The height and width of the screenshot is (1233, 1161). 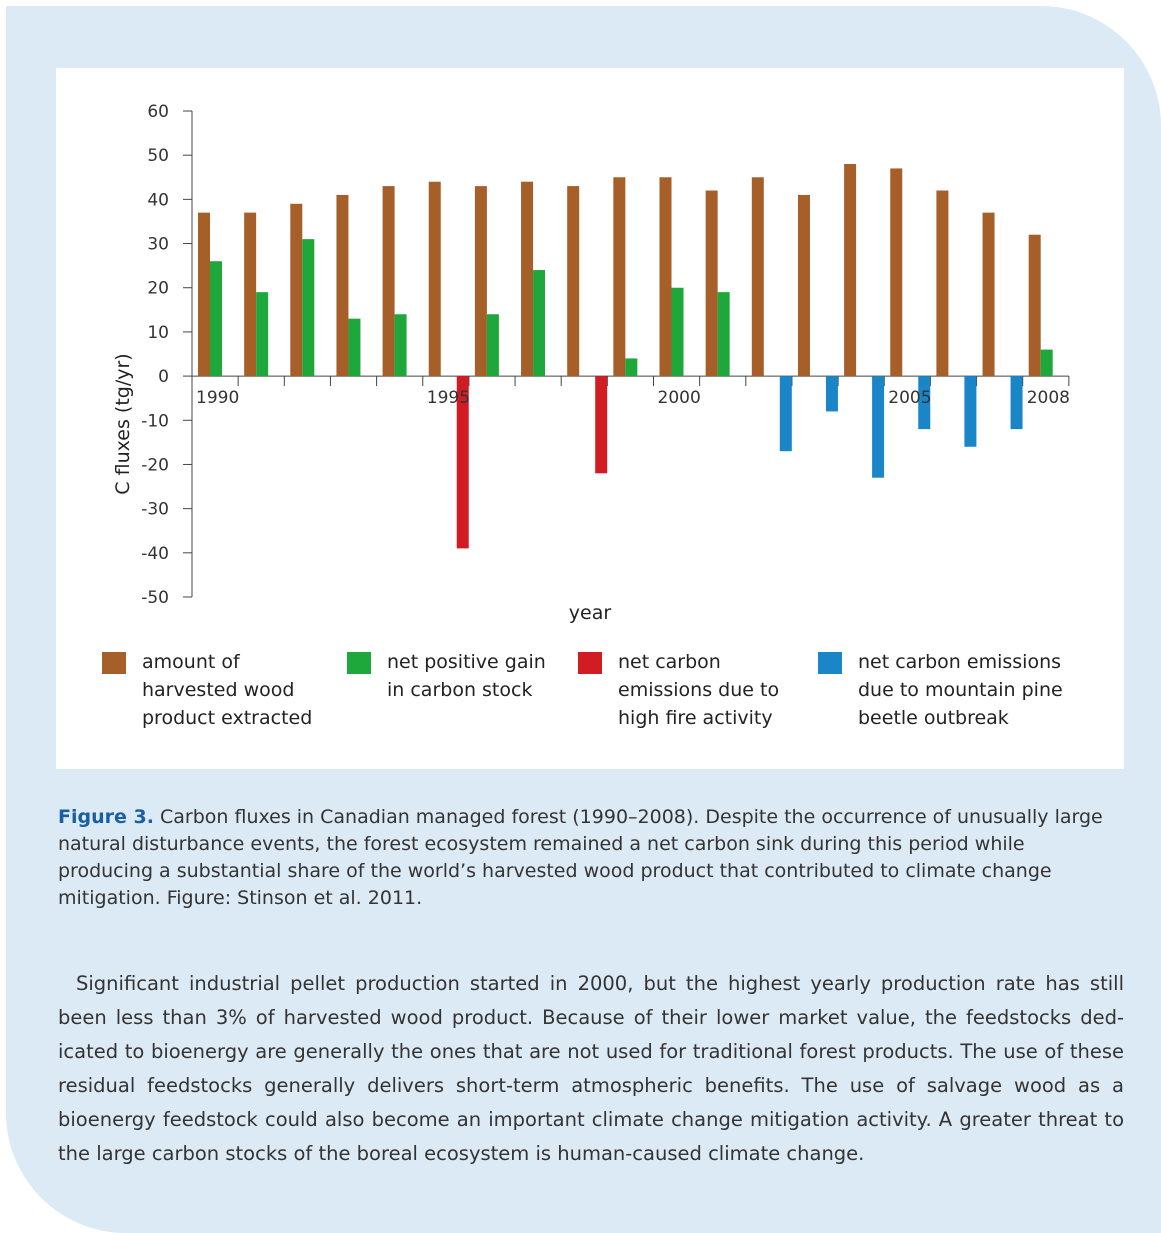 What do you see at coordinates (155, 465) in the screenshot?
I see `y-tick-label: -20` at bounding box center [155, 465].